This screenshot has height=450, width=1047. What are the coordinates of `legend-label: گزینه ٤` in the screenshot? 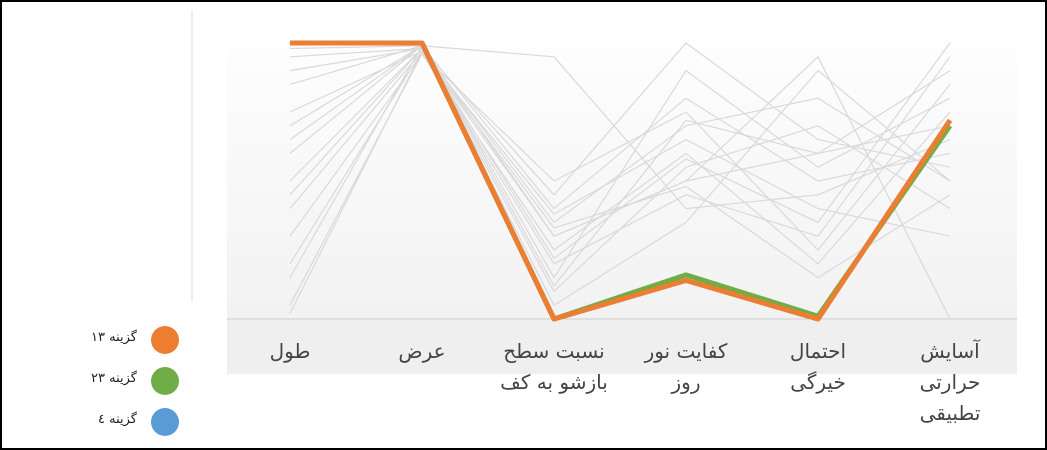 It's located at (117, 419).